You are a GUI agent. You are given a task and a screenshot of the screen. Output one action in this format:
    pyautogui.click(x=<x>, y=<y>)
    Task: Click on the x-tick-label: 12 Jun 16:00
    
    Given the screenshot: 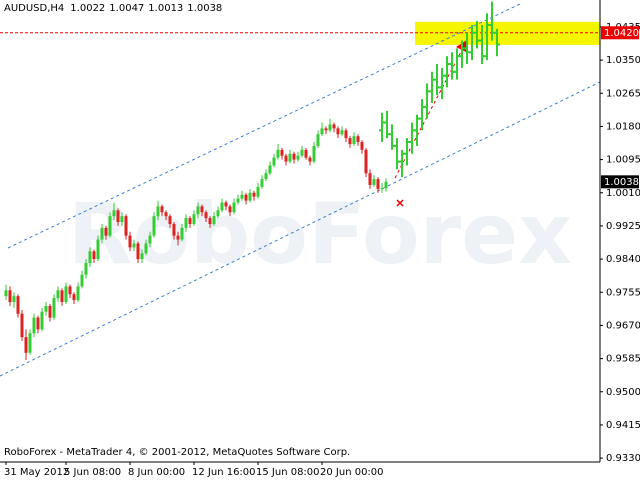 What is the action you would take?
    pyautogui.click(x=224, y=472)
    